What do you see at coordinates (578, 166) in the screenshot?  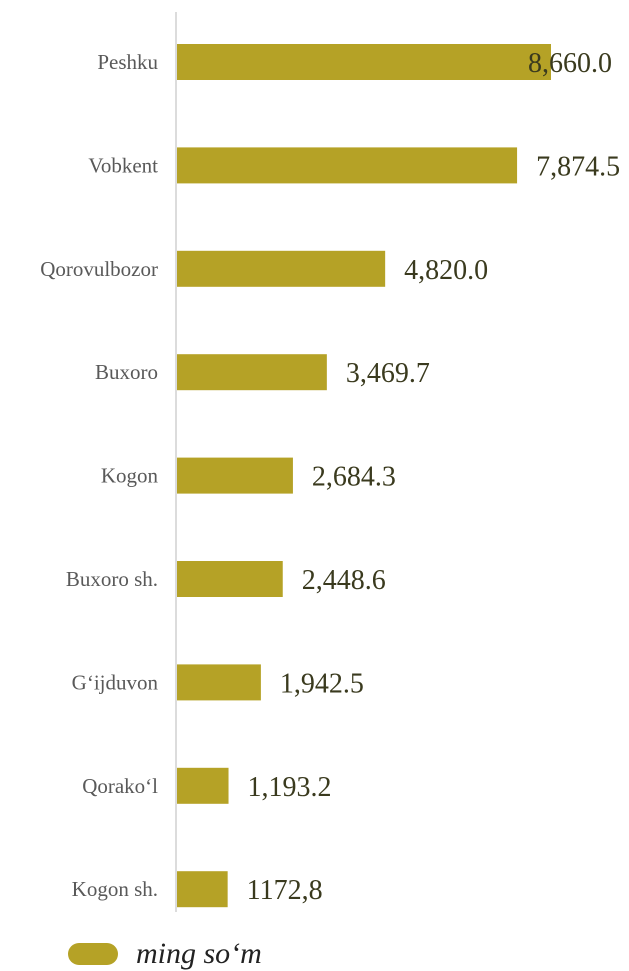 I see `value-label-1: 7,874.5` at bounding box center [578, 166].